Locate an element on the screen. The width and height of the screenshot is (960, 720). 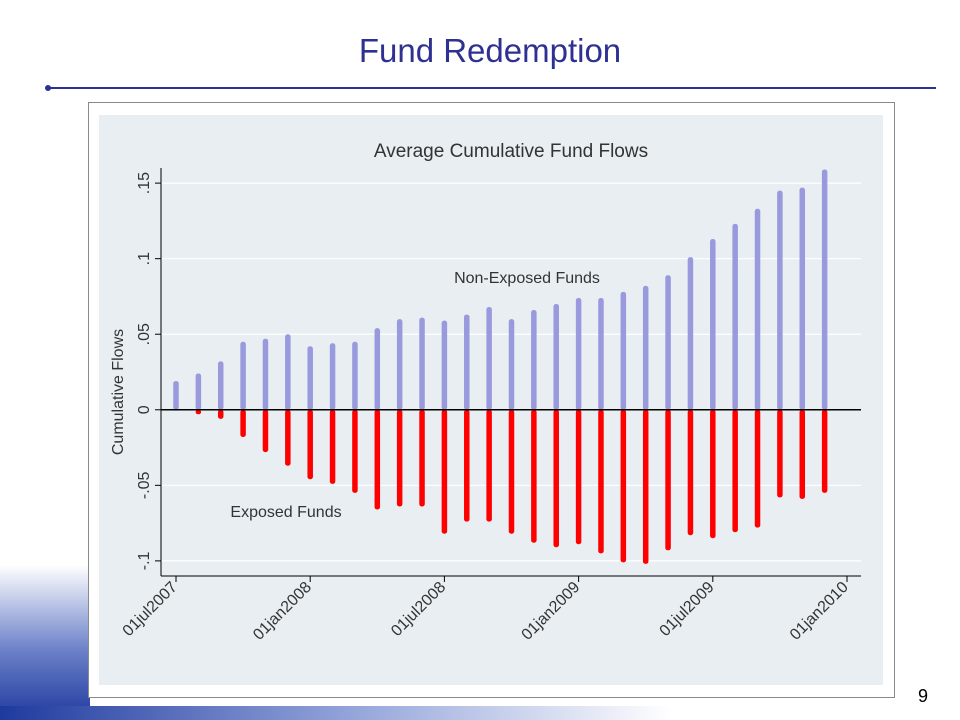
y-axis-label: Cumulative Flows is located at coordinates (118, 392).